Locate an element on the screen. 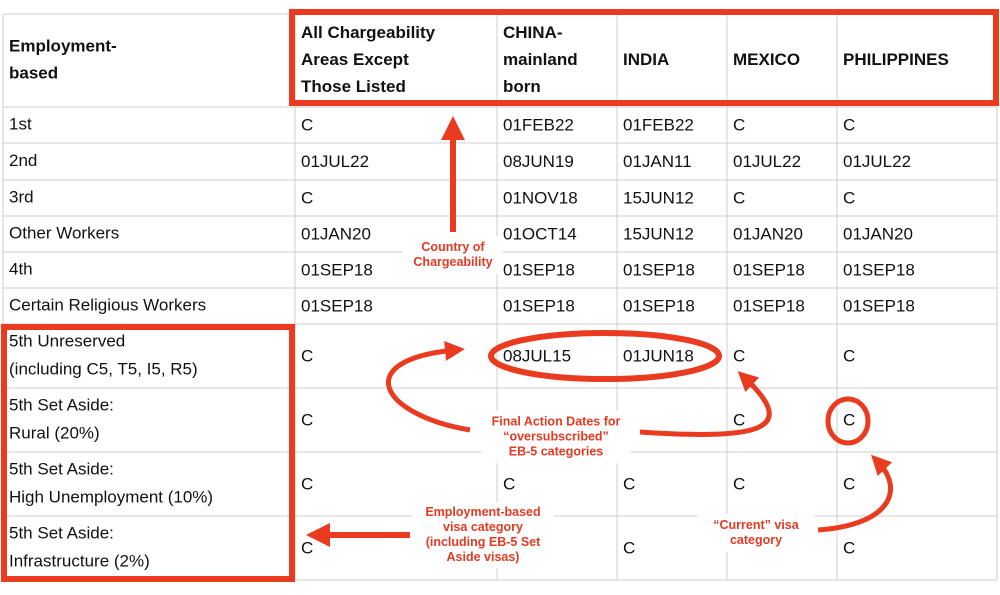 The height and width of the screenshot is (595, 1000). row-label: High Unemployment (10%) is located at coordinates (111, 496).